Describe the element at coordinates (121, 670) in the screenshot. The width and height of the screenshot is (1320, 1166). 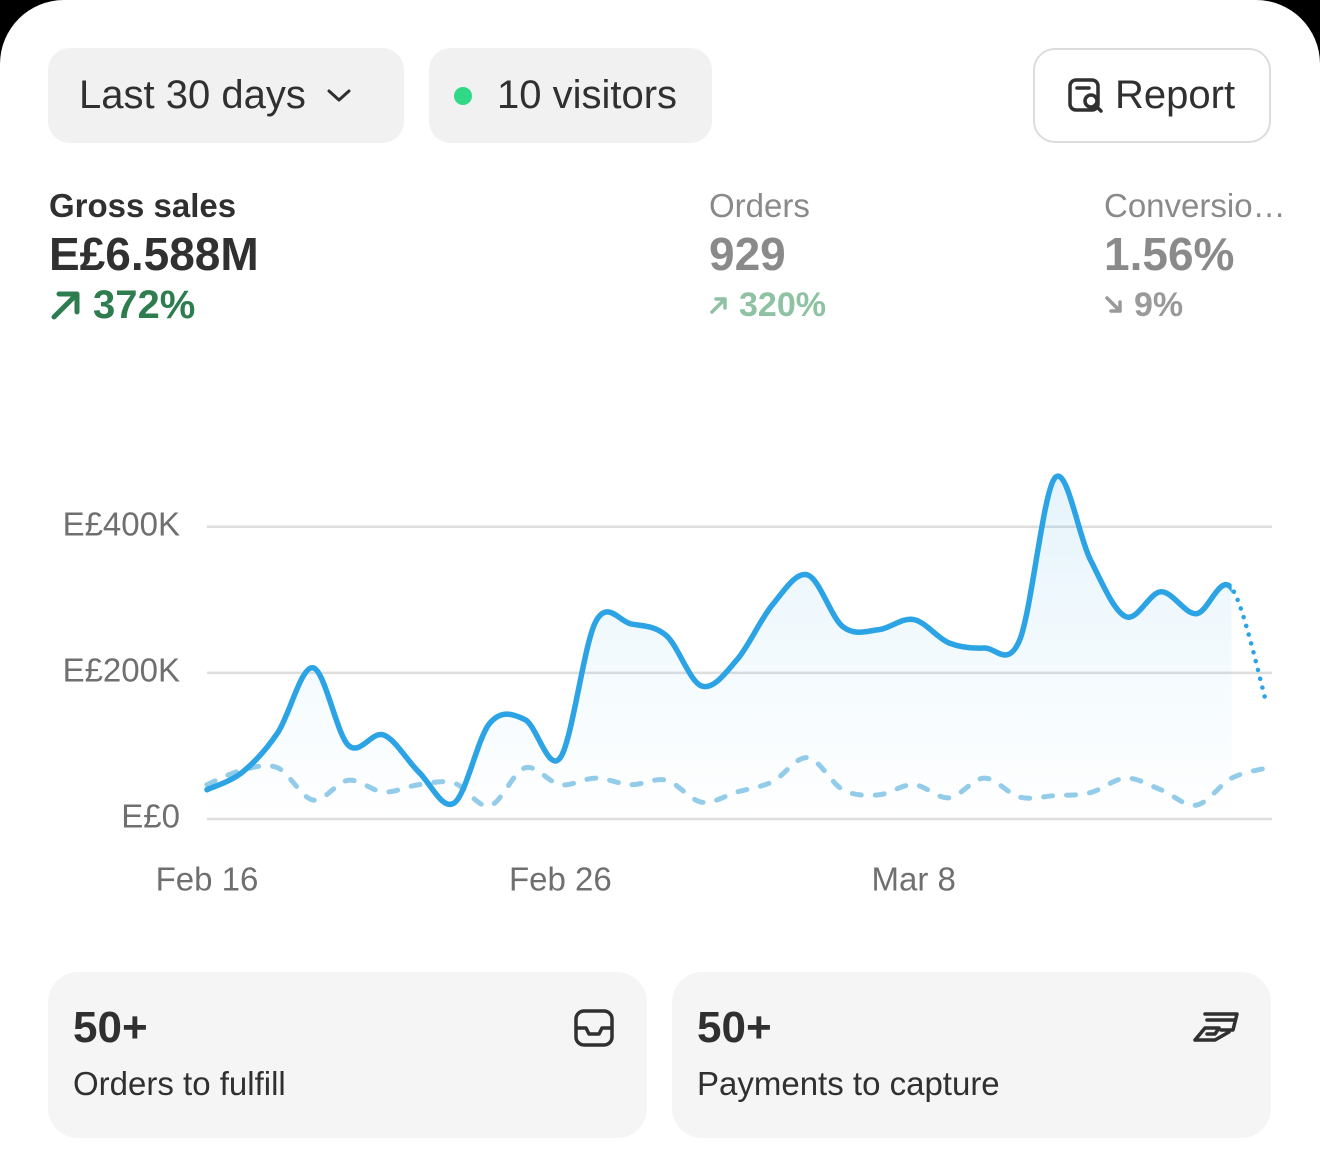
I see `y-tick-label: E£200K` at that location.